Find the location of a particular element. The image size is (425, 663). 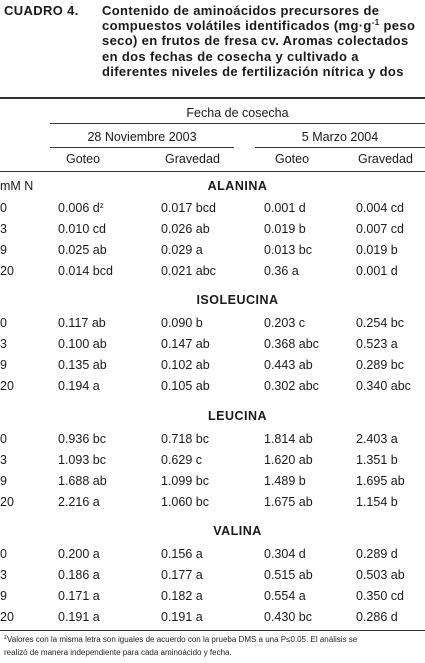

section-title: ALANINA is located at coordinates (237, 186).